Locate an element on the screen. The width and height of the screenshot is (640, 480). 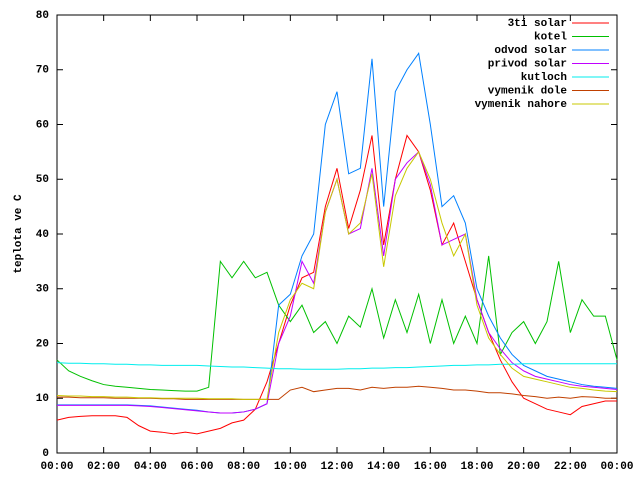
legend-label: kutloch is located at coordinates (544, 78).